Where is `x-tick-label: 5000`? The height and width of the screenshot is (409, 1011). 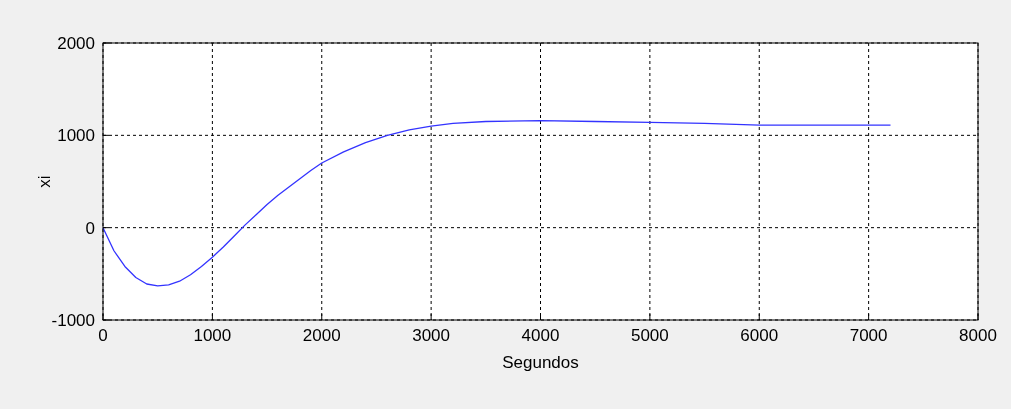
x-tick-label: 5000 is located at coordinates (649, 335).